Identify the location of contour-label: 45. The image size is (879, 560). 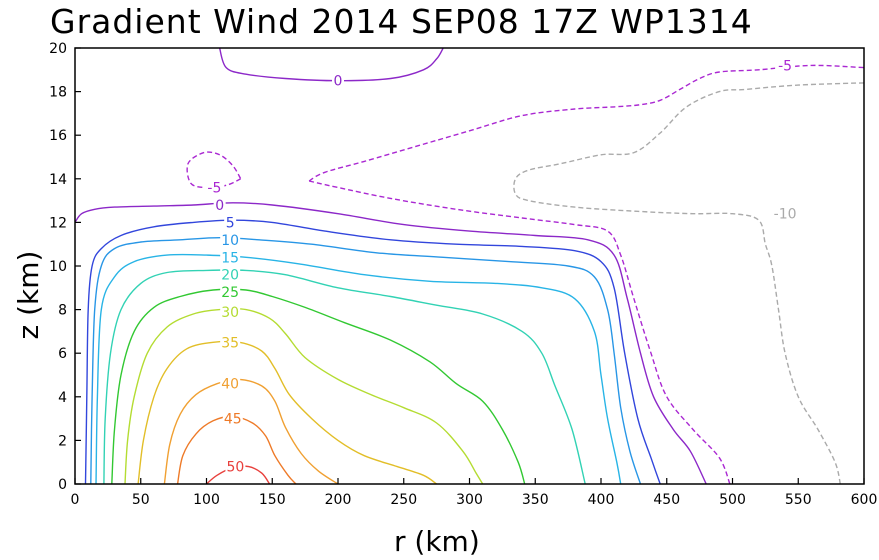
(233, 420).